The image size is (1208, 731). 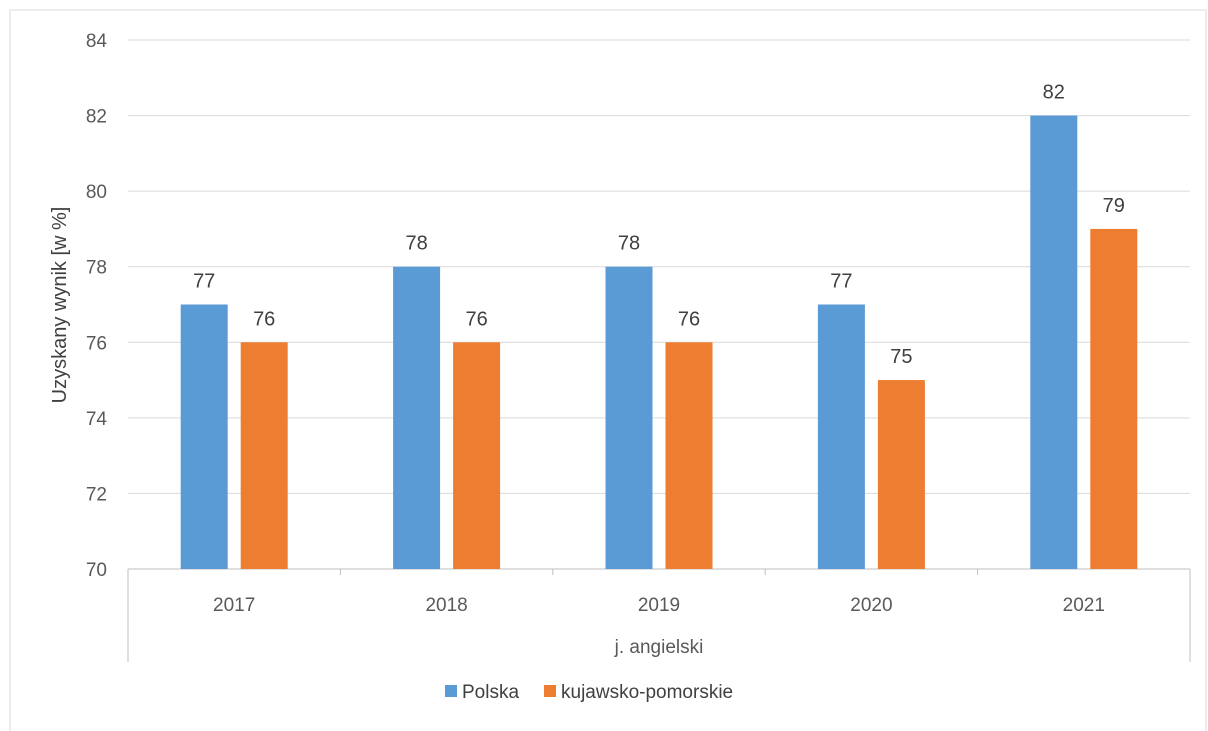 What do you see at coordinates (1084, 605) in the screenshot?
I see `x-tick-label: 2021` at bounding box center [1084, 605].